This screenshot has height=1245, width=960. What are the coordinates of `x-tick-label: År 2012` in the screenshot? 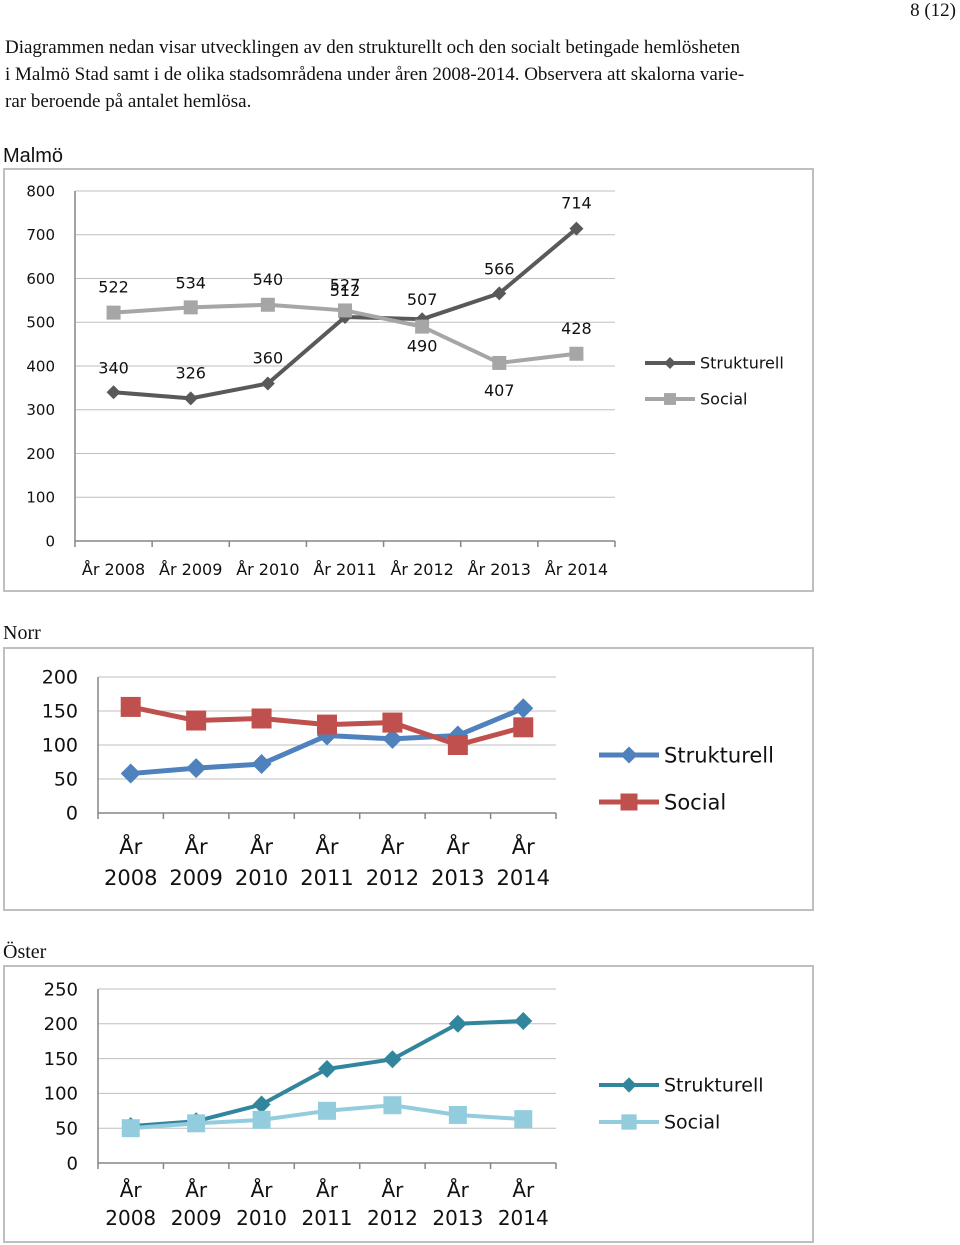 It's located at (421, 569).